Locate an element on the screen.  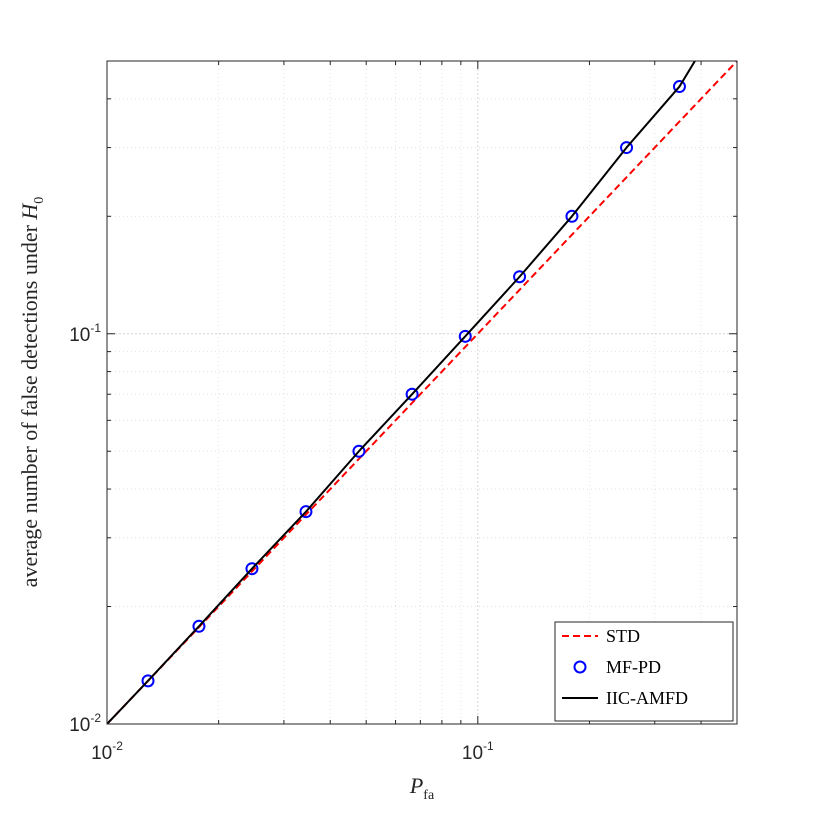
x-tick-label: 10⁻¹ is located at coordinates (478, 751).